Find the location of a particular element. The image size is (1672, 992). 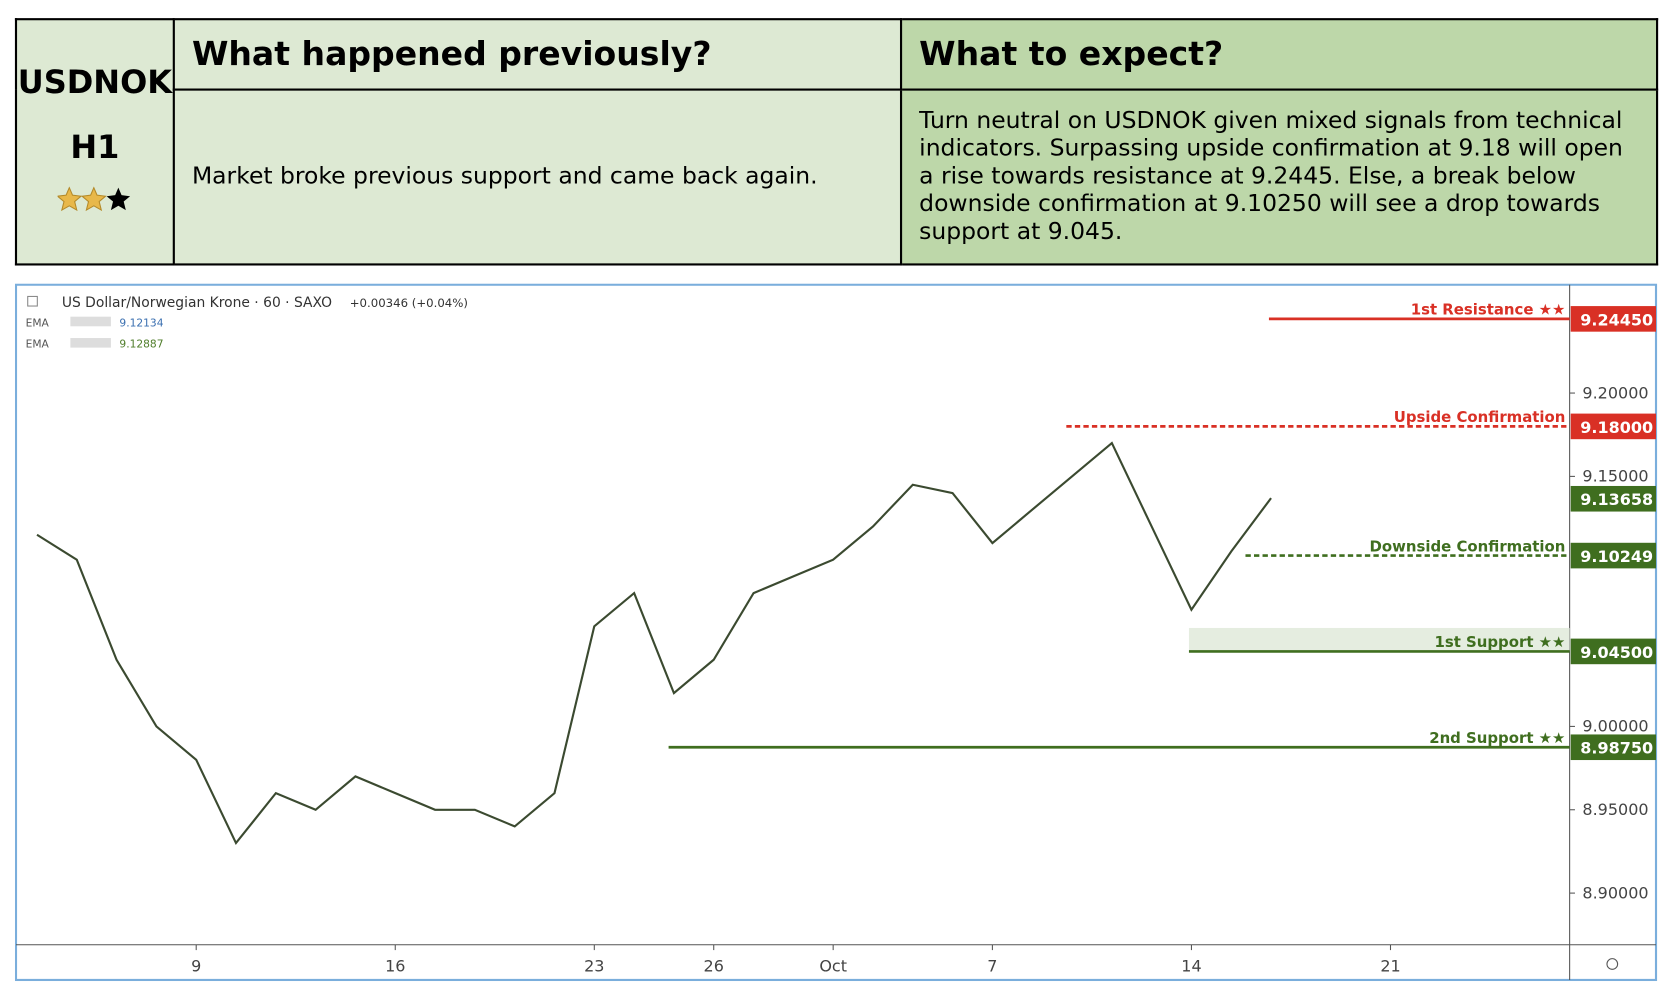

y-tick-label: 8.90000 is located at coordinates (1615, 892).